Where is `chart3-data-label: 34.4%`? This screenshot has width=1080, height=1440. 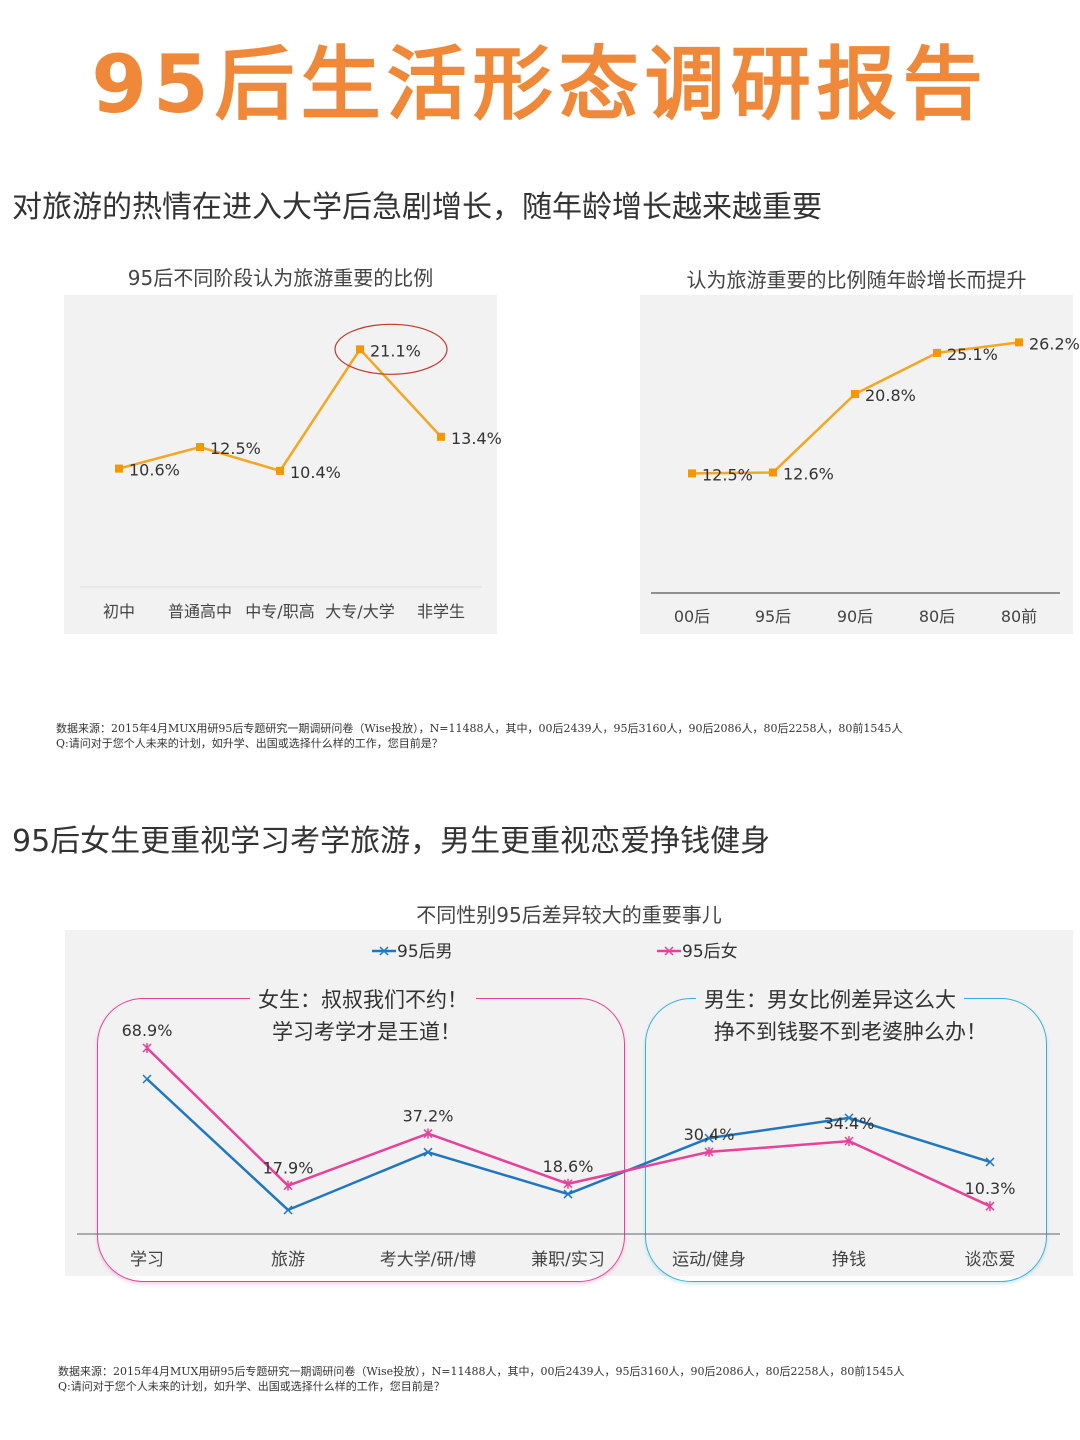
chart3-data-label: 34.4% is located at coordinates (849, 1123).